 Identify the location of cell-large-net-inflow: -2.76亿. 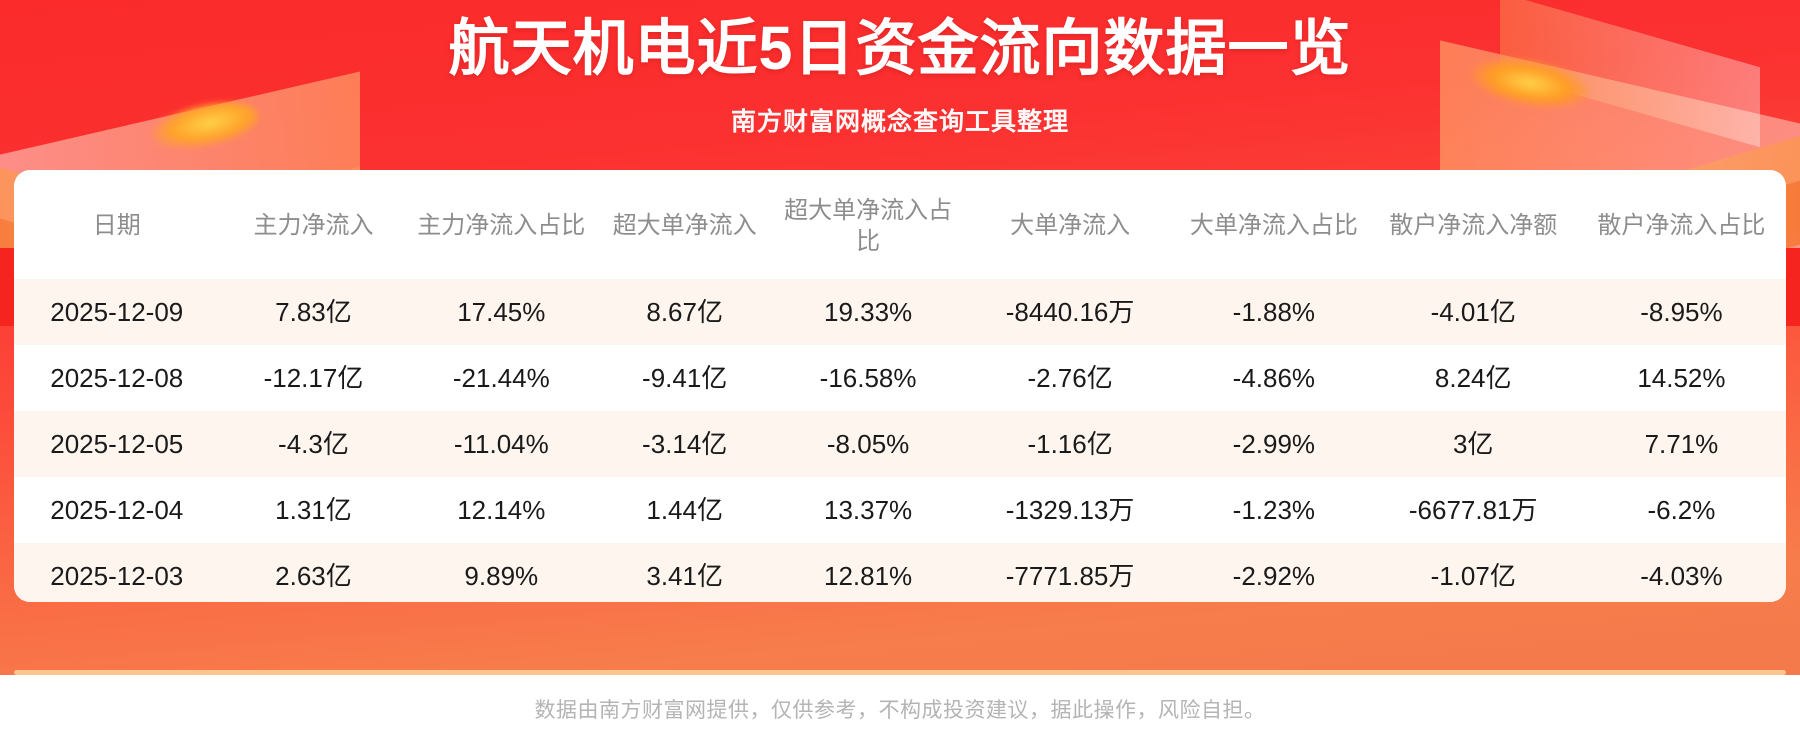
(1070, 378).